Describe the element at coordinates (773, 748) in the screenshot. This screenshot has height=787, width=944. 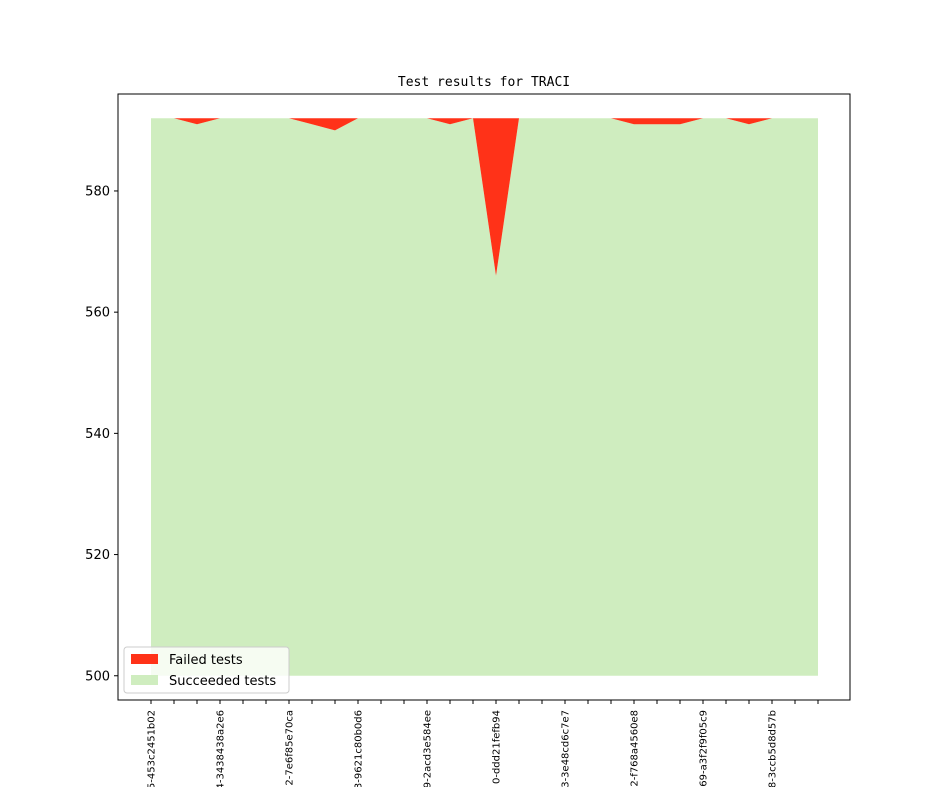
I see `x-tick-label: 8-3ccb5d8d57b` at that location.